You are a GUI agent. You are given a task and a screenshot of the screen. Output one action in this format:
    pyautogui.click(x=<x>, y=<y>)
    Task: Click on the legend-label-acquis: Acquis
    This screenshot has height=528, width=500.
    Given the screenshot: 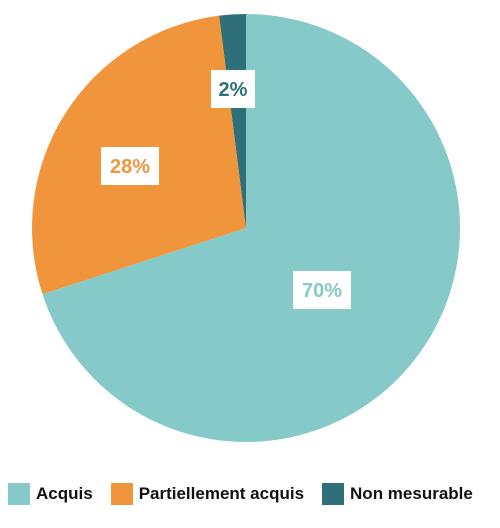 What is the action you would take?
    pyautogui.click(x=64, y=493)
    